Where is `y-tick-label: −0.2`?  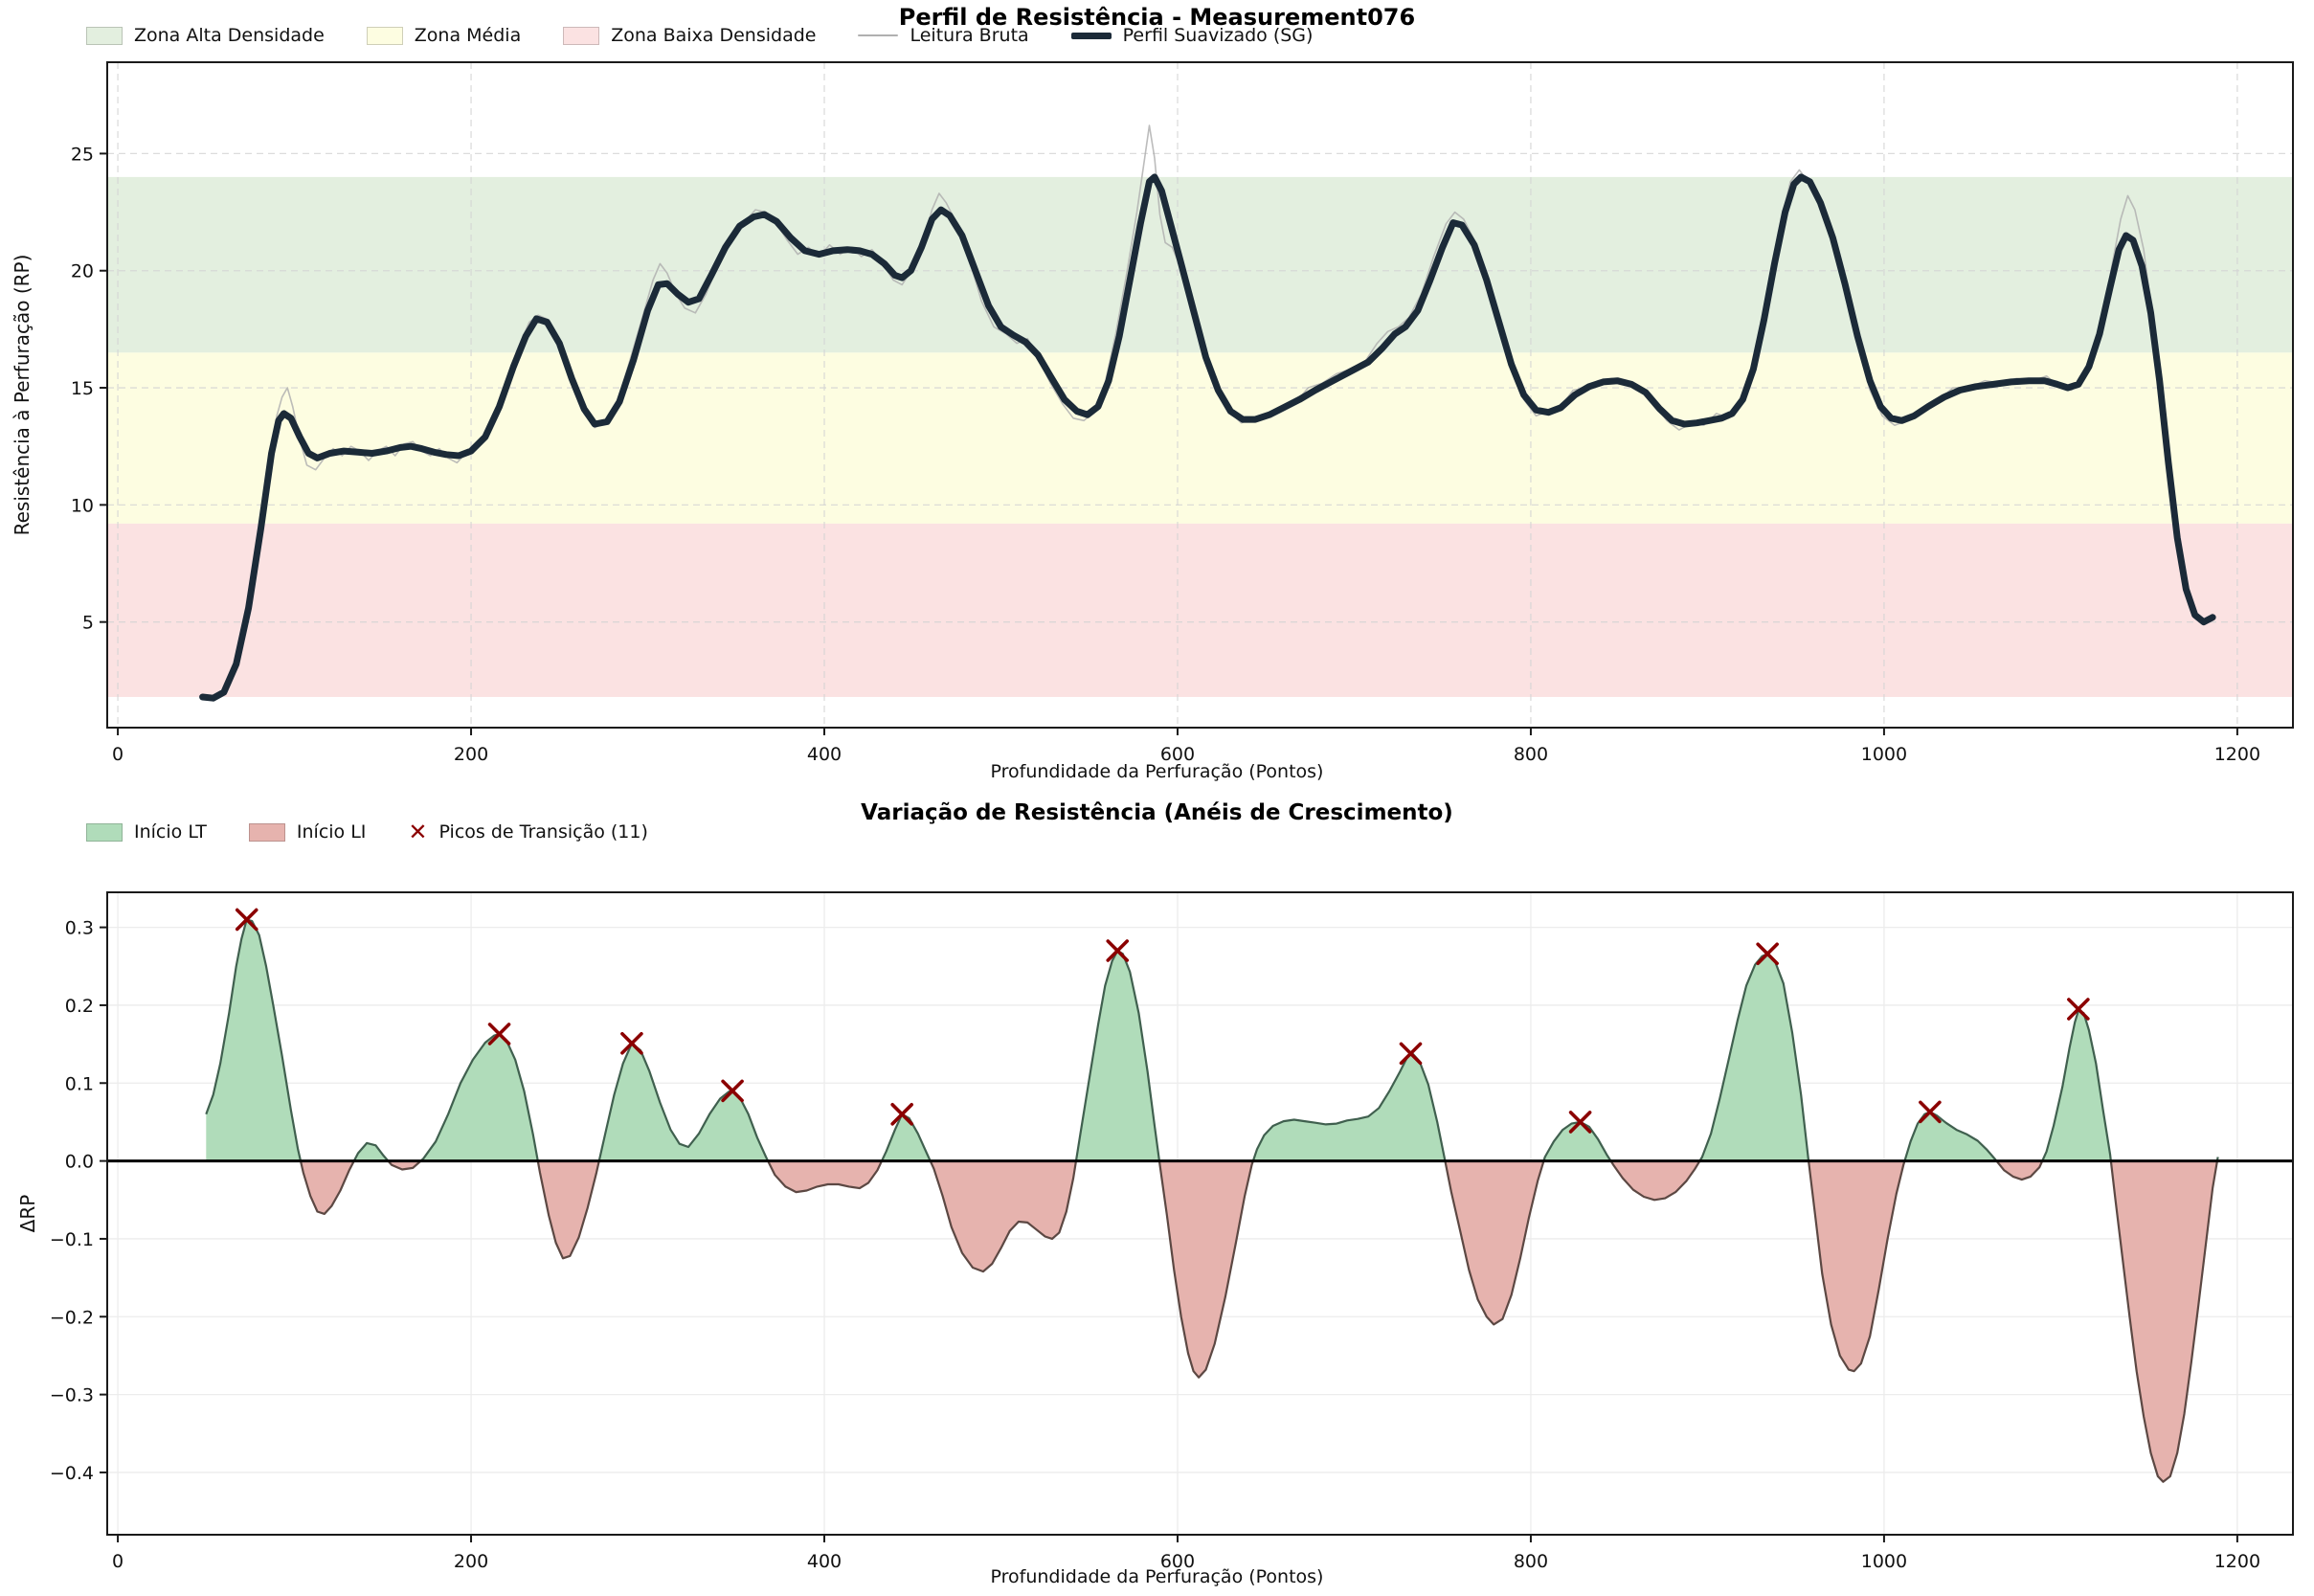
y-tick-label: −0.2 is located at coordinates (72, 1317).